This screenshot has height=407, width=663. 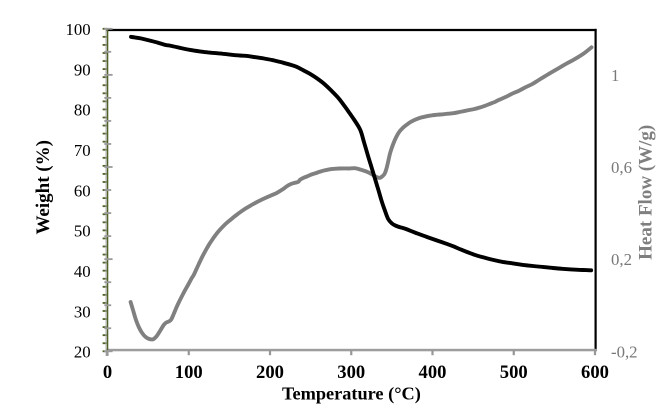 I want to click on svg-text: 600, so click(x=595, y=372).